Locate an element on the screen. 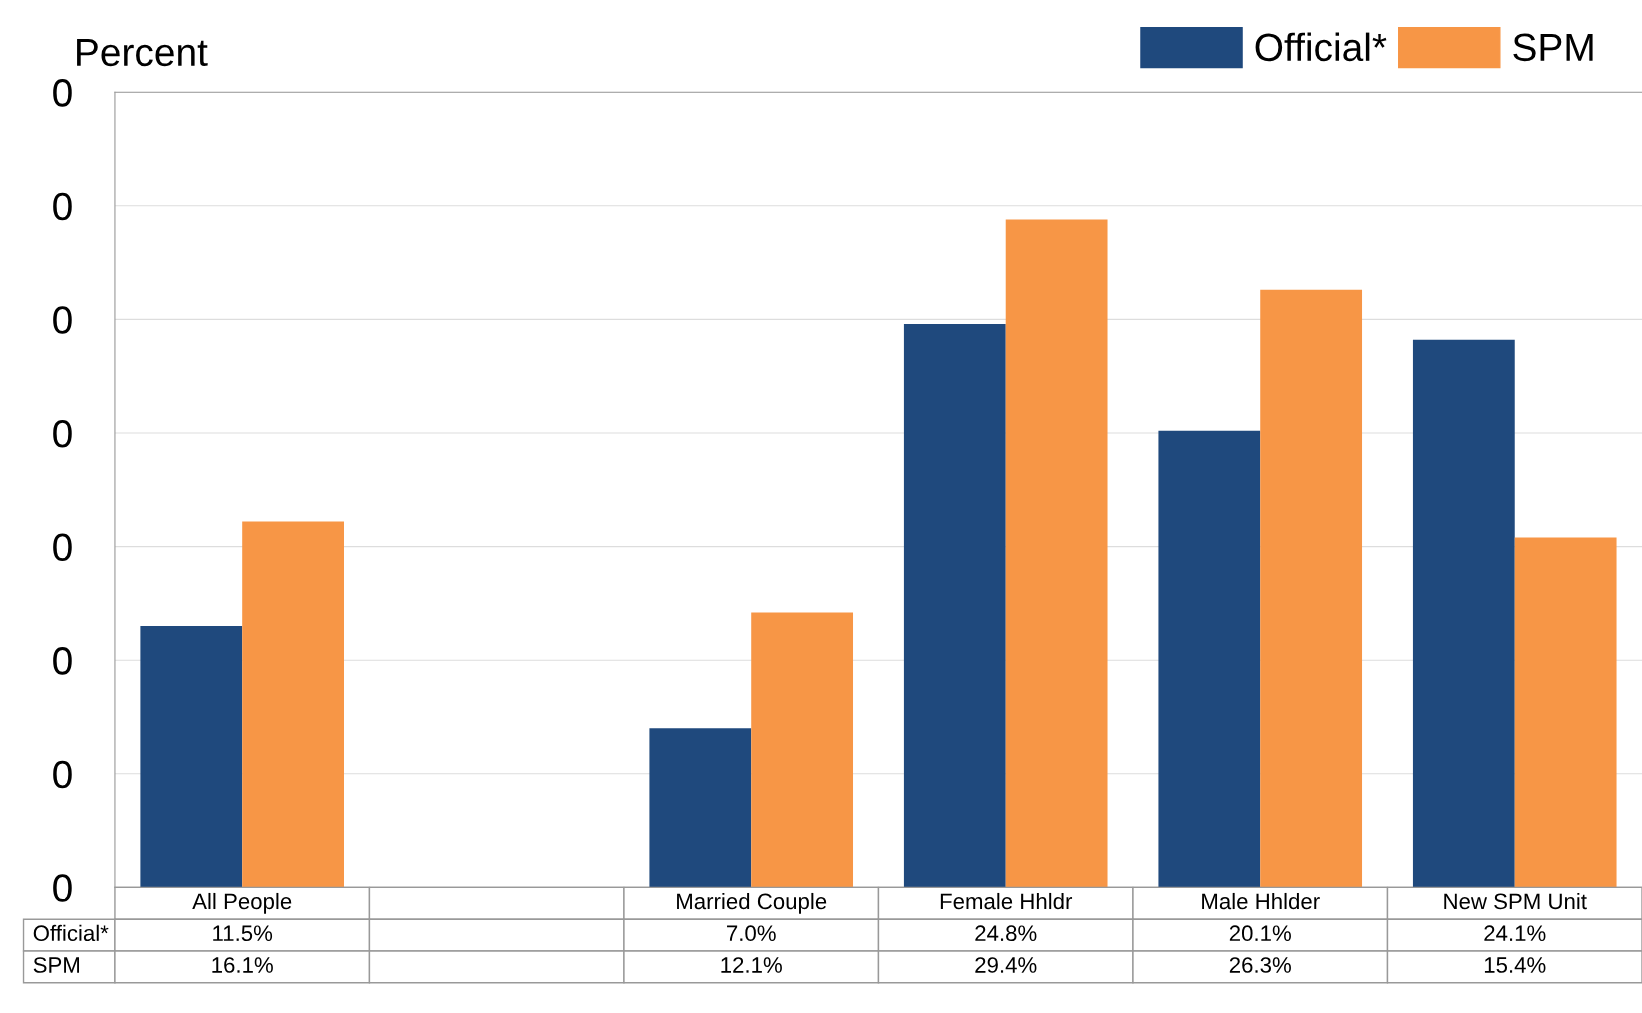 The height and width of the screenshot is (1013, 1642). data-label: 24.8% is located at coordinates (1006, 933).